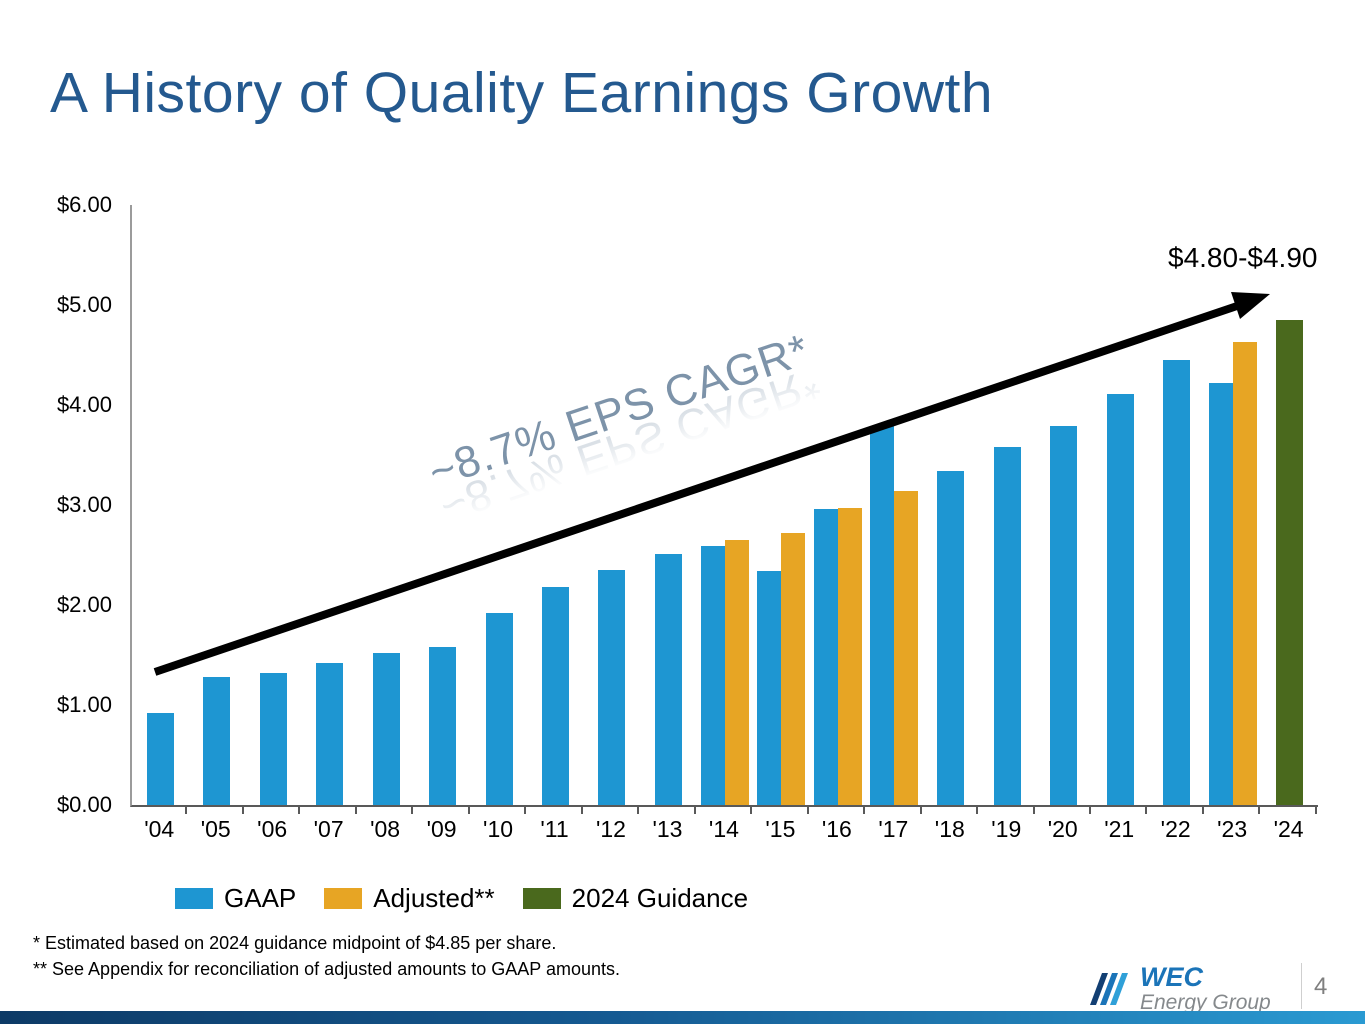 The height and width of the screenshot is (1024, 1365). What do you see at coordinates (84, 504) in the screenshot?
I see `y-tick-label: $3.00` at bounding box center [84, 504].